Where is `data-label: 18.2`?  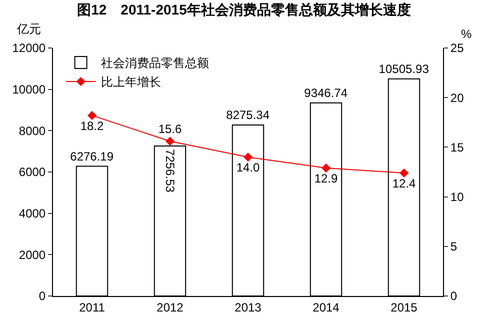
data-label: 18.2 is located at coordinates (92, 125).